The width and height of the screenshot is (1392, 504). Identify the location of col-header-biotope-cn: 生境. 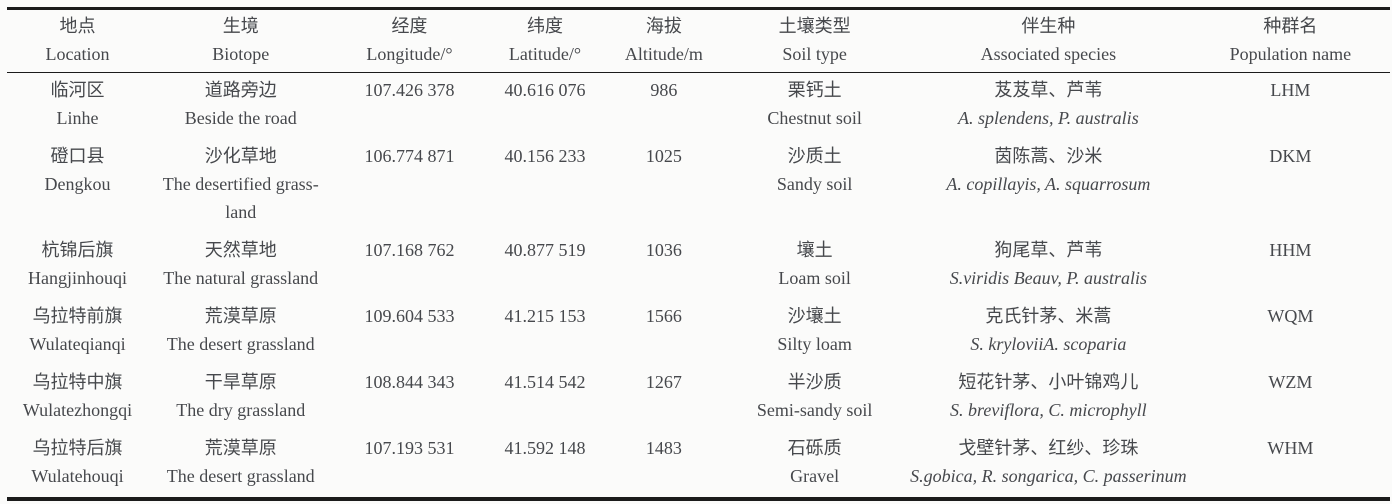
(240, 26).